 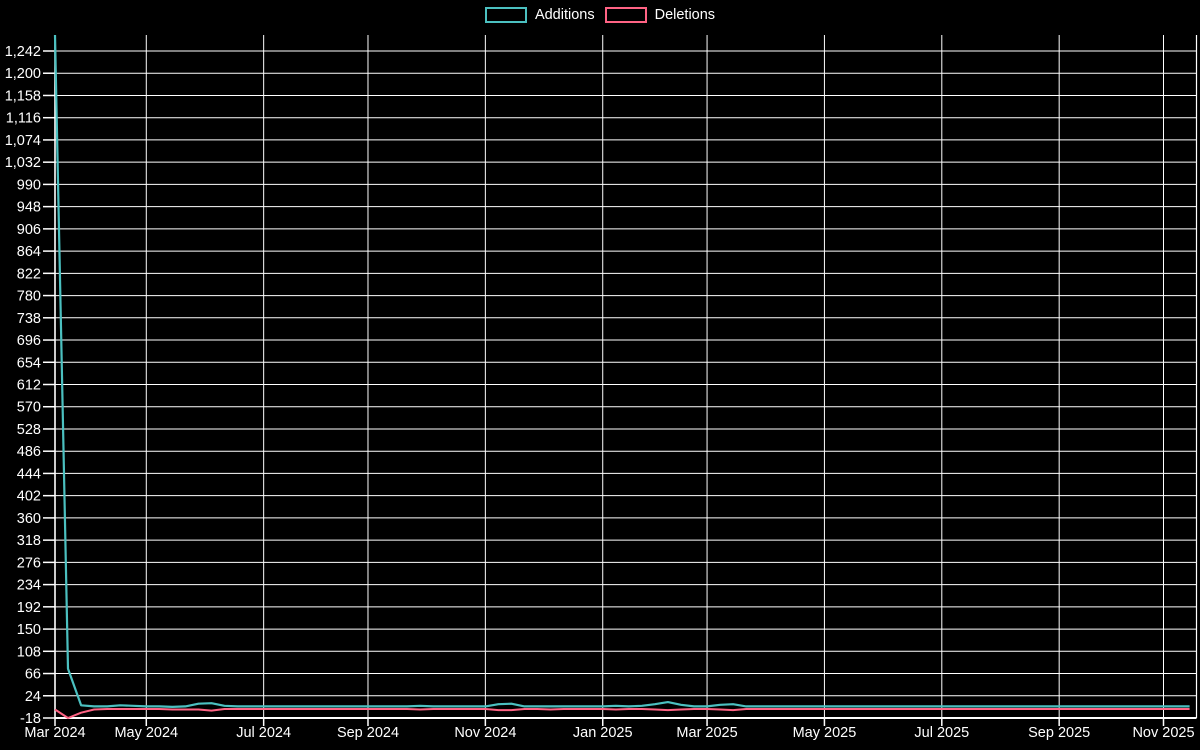 What do you see at coordinates (146, 733) in the screenshot?
I see `x-tick-label: May 2024` at bounding box center [146, 733].